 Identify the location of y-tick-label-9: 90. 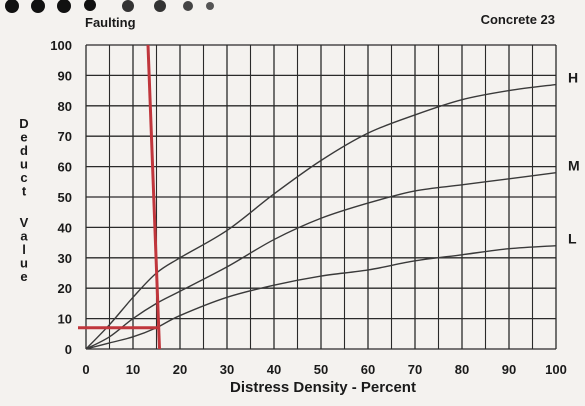
(65, 75).